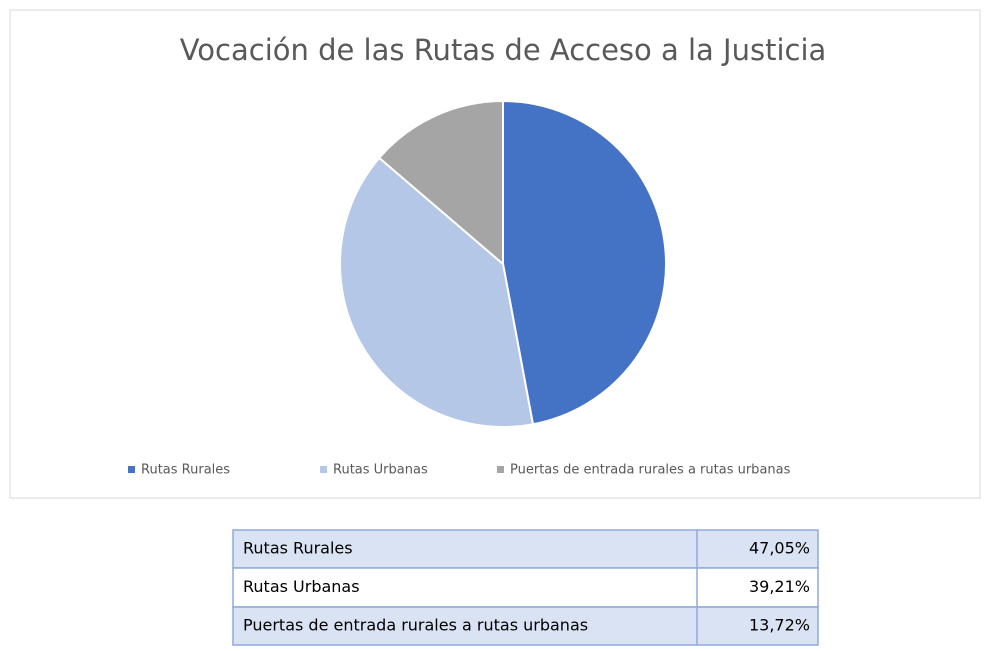 The image size is (984, 651). What do you see at coordinates (298, 548) in the screenshot?
I see `table-label: Rutas Rurales` at bounding box center [298, 548].